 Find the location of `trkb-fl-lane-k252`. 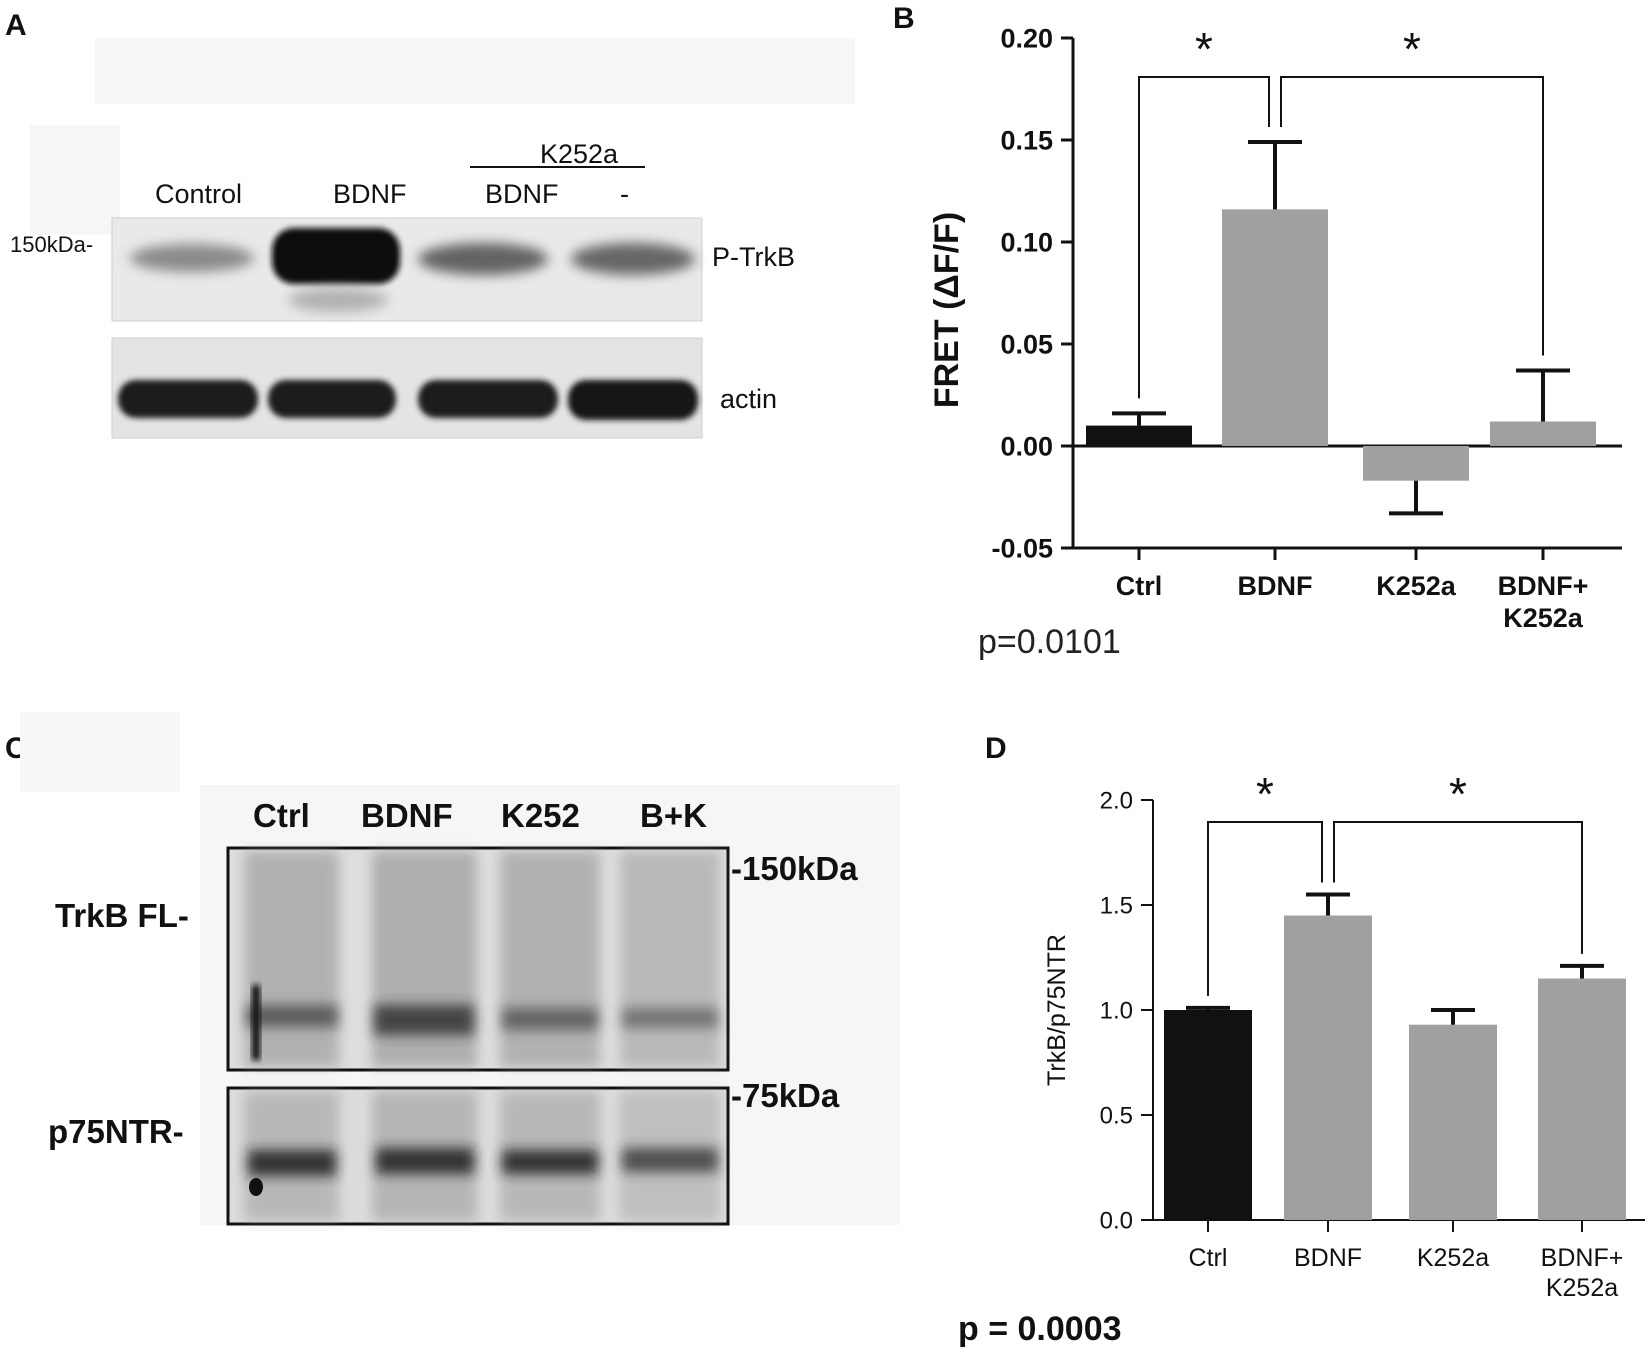

trkb-fl-lane-k252 is located at coordinates (550, 959).